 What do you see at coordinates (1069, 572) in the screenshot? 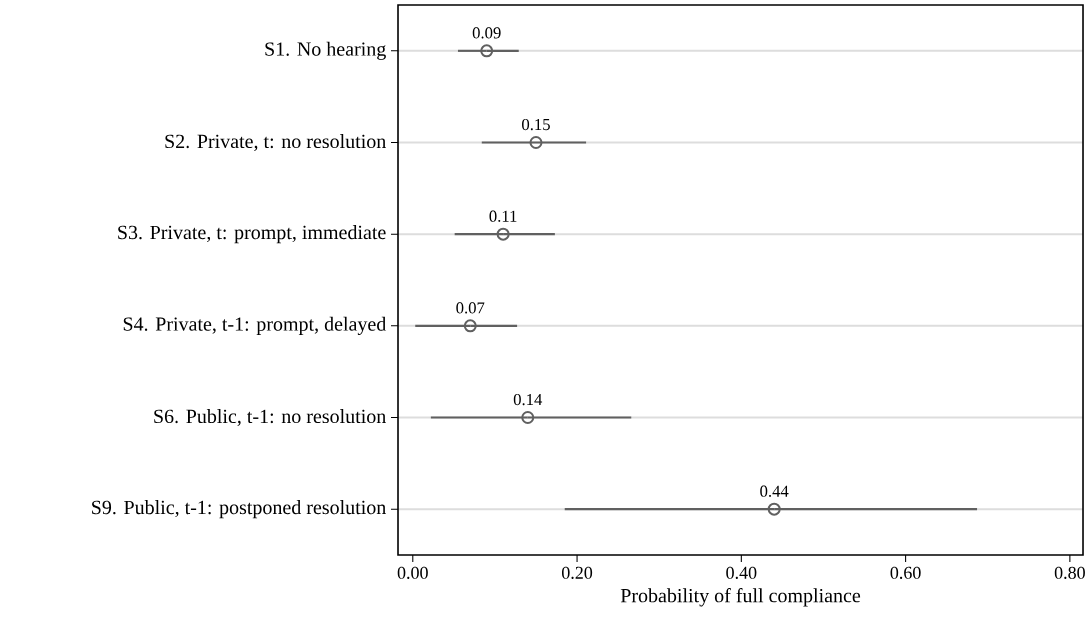
I see `x-tick-label: 0.80` at bounding box center [1069, 572].